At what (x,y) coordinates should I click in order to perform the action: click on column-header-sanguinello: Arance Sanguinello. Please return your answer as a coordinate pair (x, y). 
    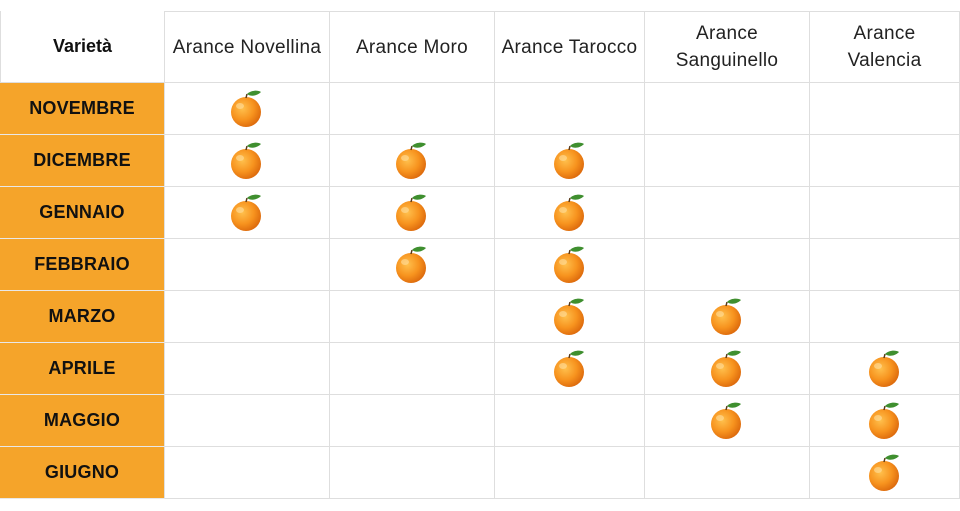
    Looking at the image, I should click on (727, 47).